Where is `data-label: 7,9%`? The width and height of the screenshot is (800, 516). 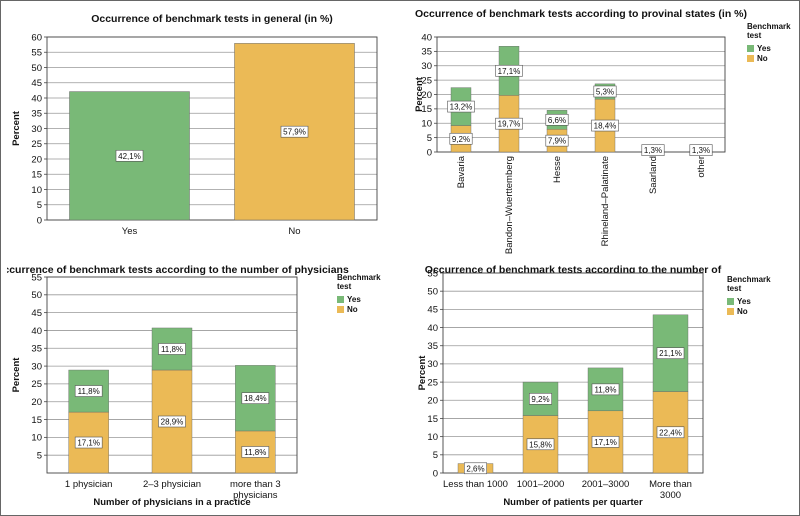 data-label: 7,9% is located at coordinates (557, 141).